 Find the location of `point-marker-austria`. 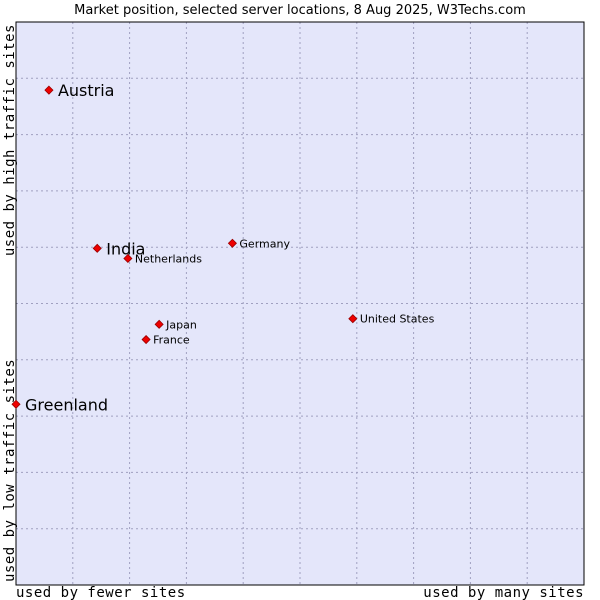

point-marker-austria is located at coordinates (49, 90).